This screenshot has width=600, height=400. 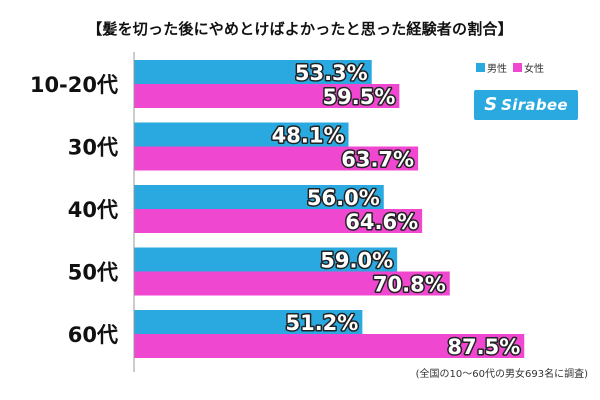 I want to click on legend-label-female: 女性, so click(x=534, y=69).